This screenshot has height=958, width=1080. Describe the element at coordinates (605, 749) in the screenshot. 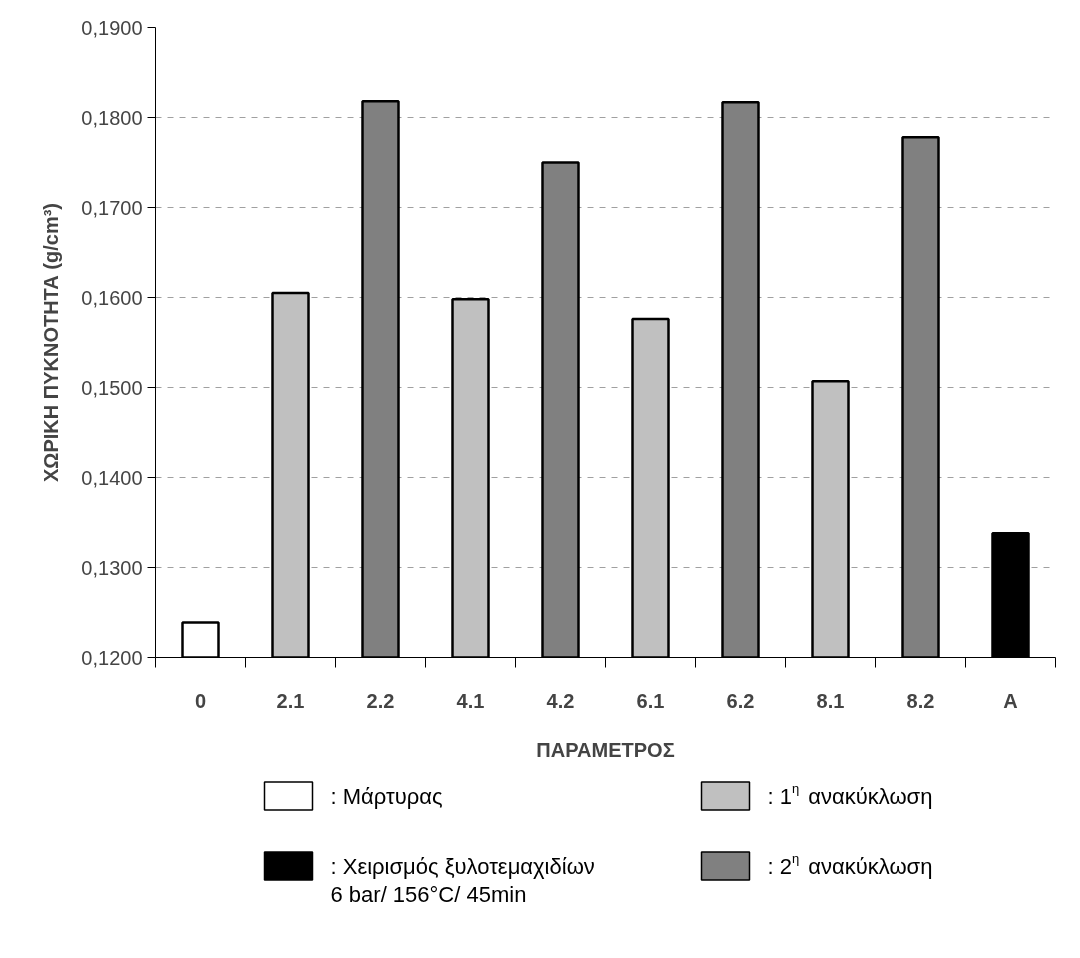

I see `x-axis-title: ΠΑΡΑΜΕΤΡΟΣ` at that location.